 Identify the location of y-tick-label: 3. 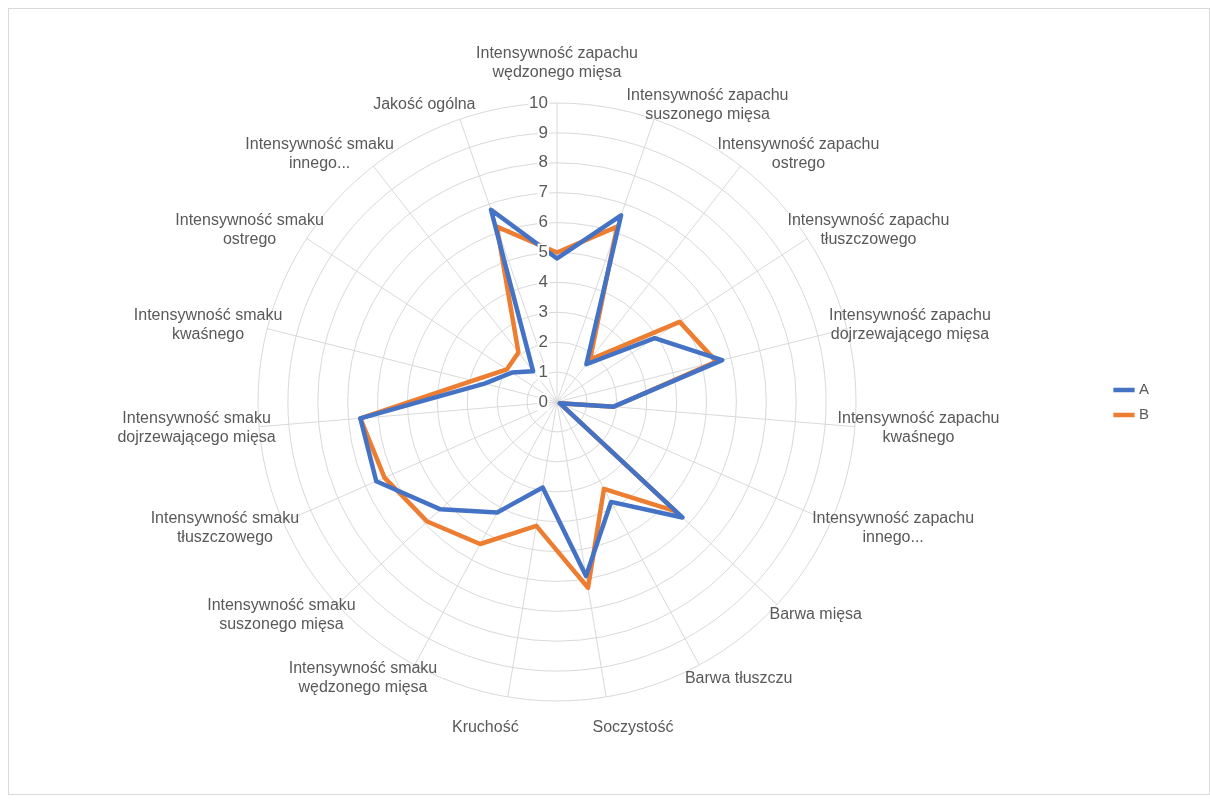
(543, 311).